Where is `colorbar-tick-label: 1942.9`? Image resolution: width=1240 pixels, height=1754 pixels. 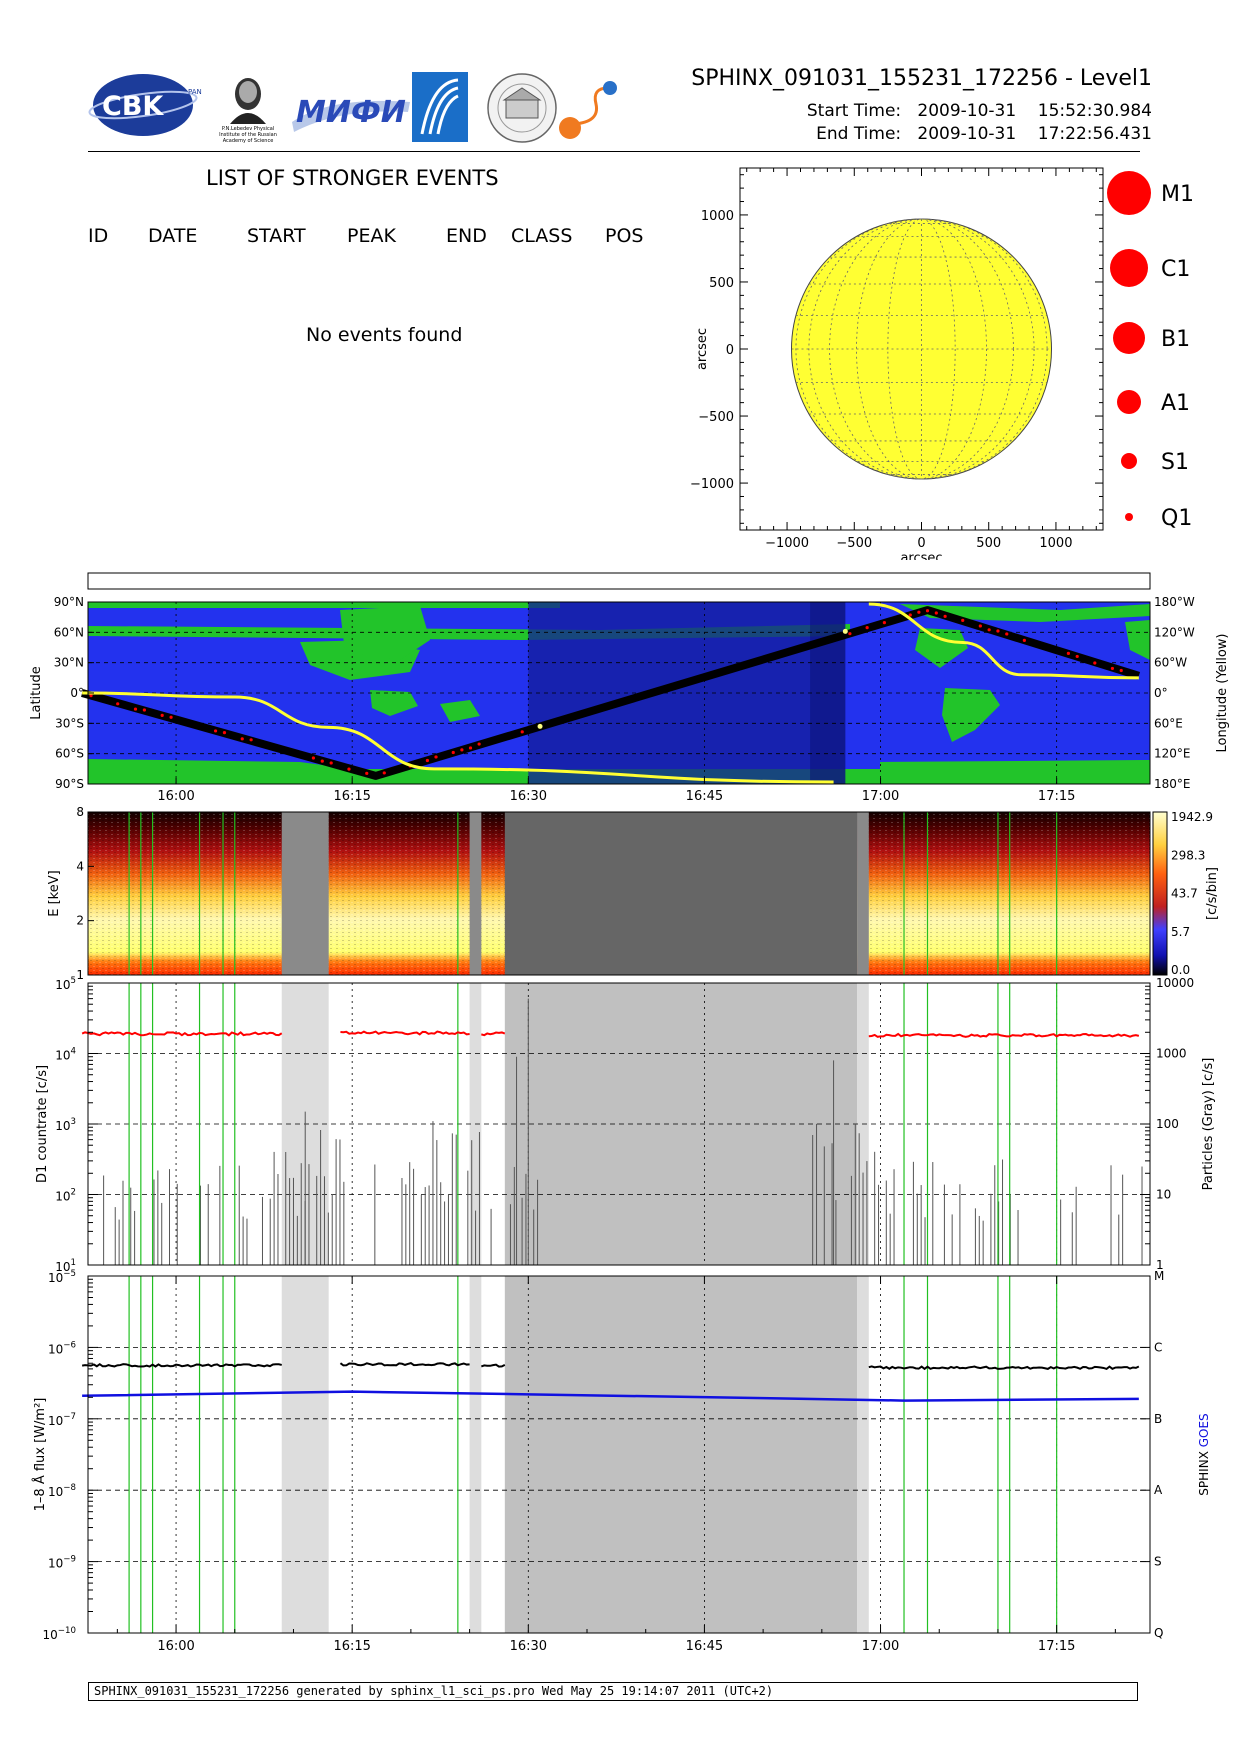
colorbar-tick-label: 1942.9 is located at coordinates (1192, 817).